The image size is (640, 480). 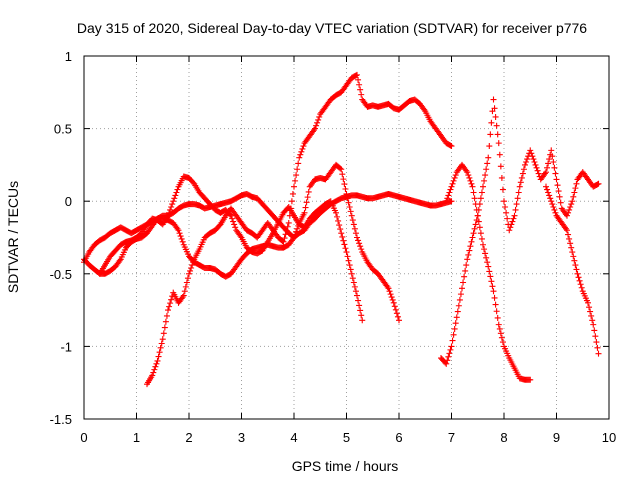 What do you see at coordinates (83, 437) in the screenshot?
I see `x-tick-label: 0` at bounding box center [83, 437].